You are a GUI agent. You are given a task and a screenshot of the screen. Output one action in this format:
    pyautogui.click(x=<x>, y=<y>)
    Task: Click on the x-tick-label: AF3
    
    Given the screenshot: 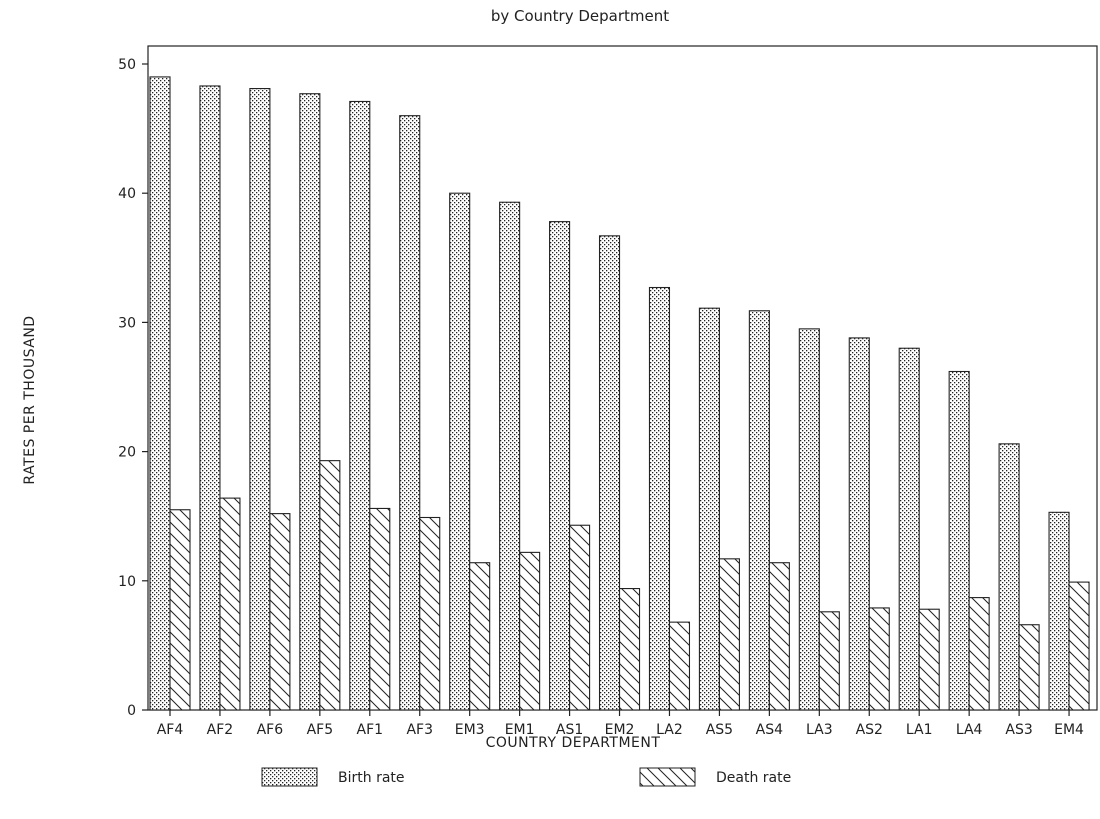 What is the action you would take?
    pyautogui.click(x=419, y=730)
    